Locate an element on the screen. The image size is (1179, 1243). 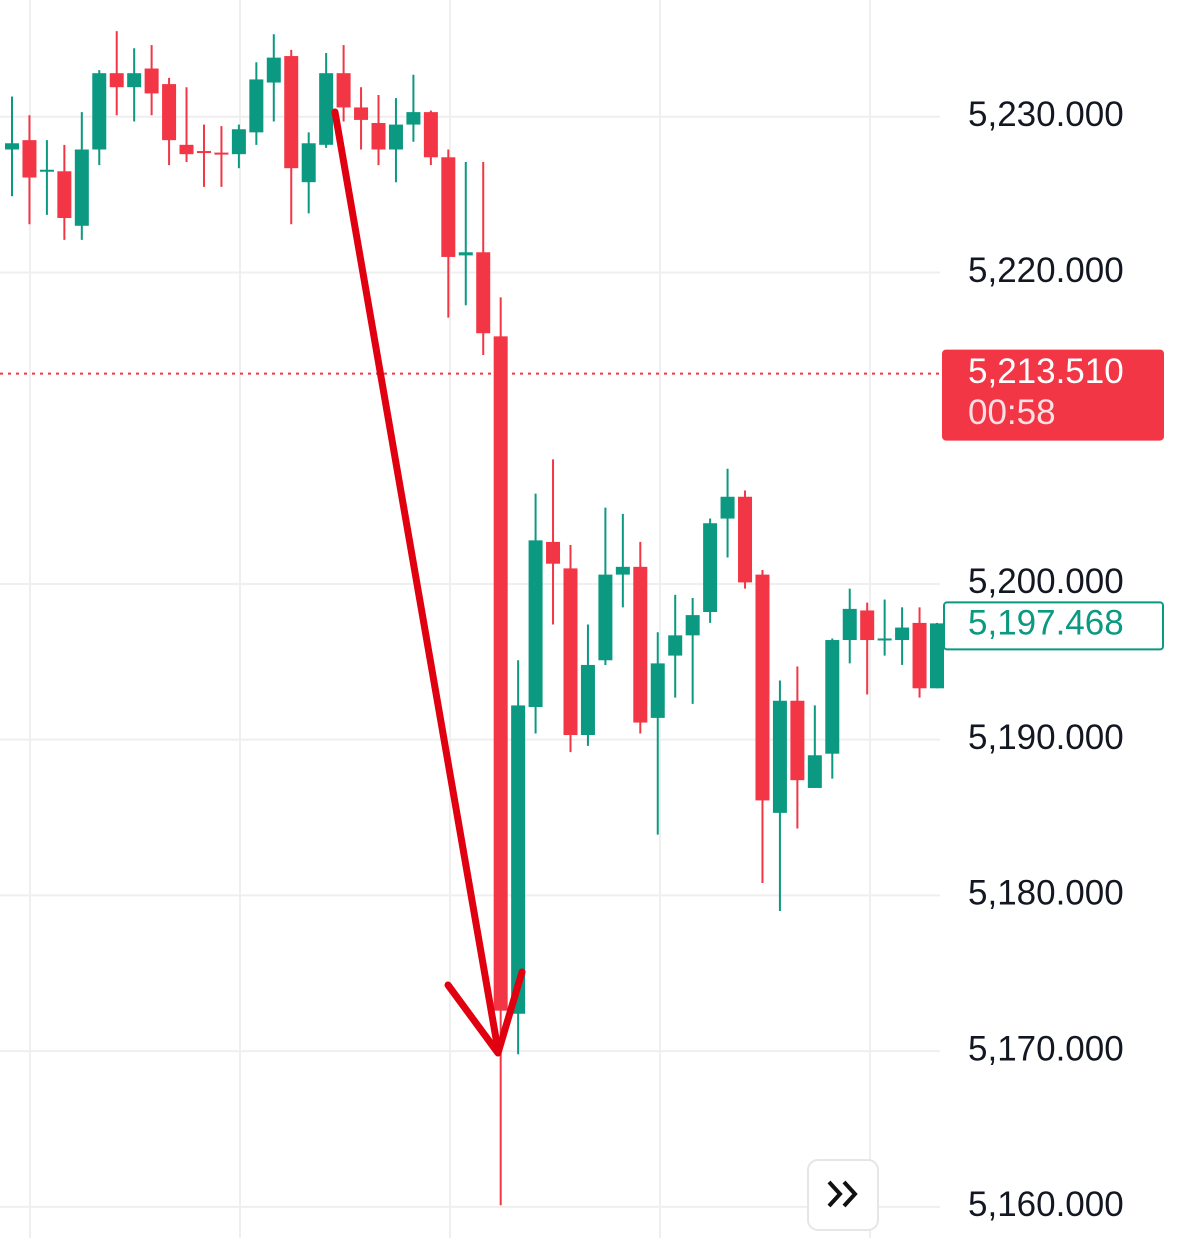
countdown: 00:58 is located at coordinates (1012, 412).